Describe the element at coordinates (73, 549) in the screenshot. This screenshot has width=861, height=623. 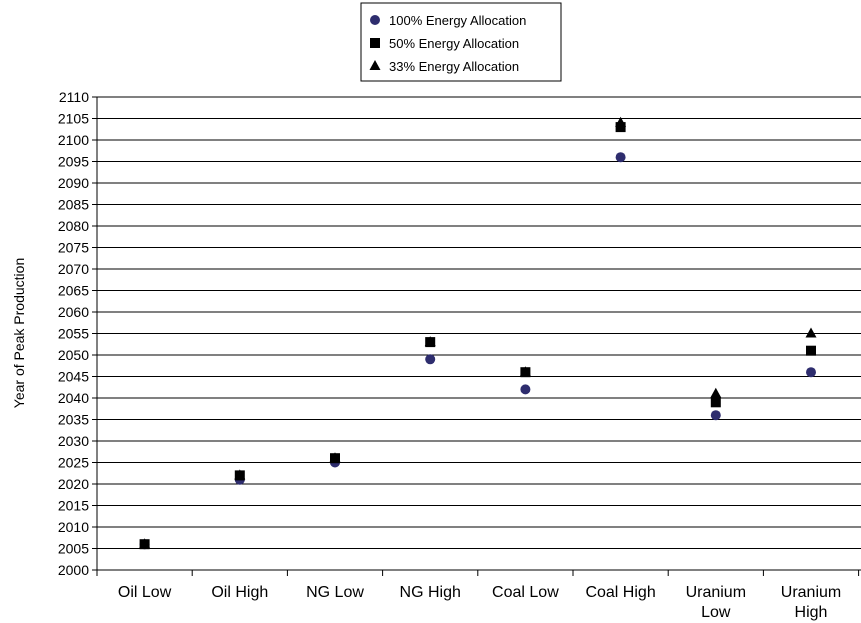
I see `y-tick-label: 2005` at that location.